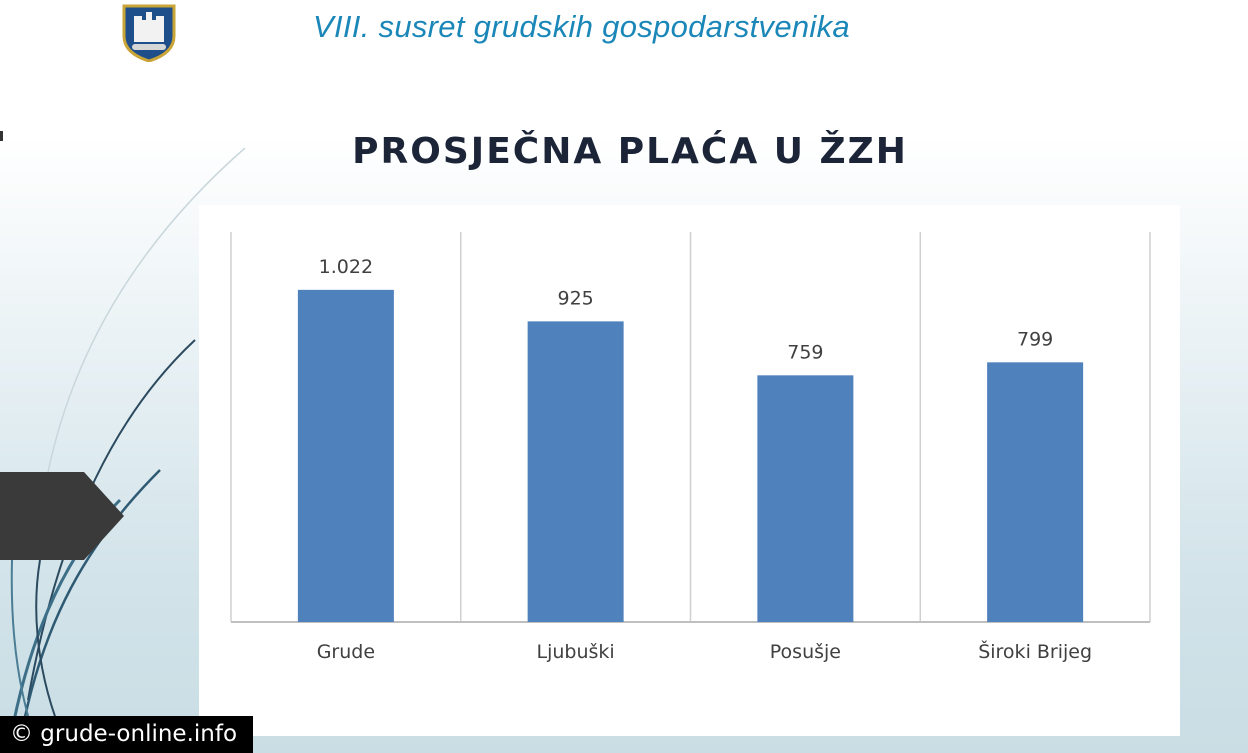 This screenshot has height=753, width=1248. I want to click on slide-arrow-shape, so click(62, 516).